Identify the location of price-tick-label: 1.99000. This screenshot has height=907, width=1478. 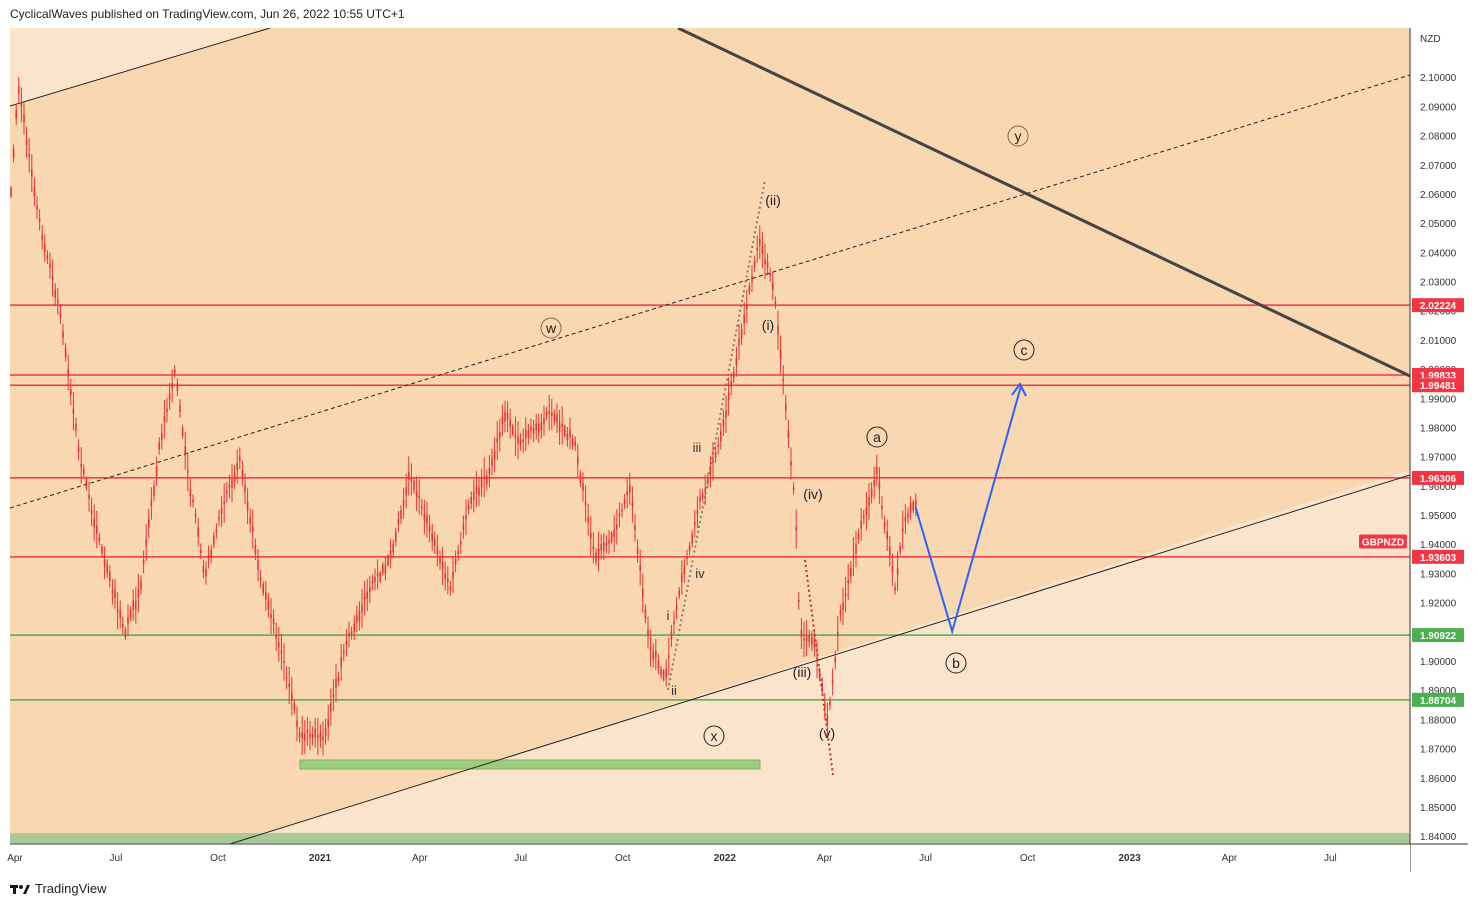
(1438, 399).